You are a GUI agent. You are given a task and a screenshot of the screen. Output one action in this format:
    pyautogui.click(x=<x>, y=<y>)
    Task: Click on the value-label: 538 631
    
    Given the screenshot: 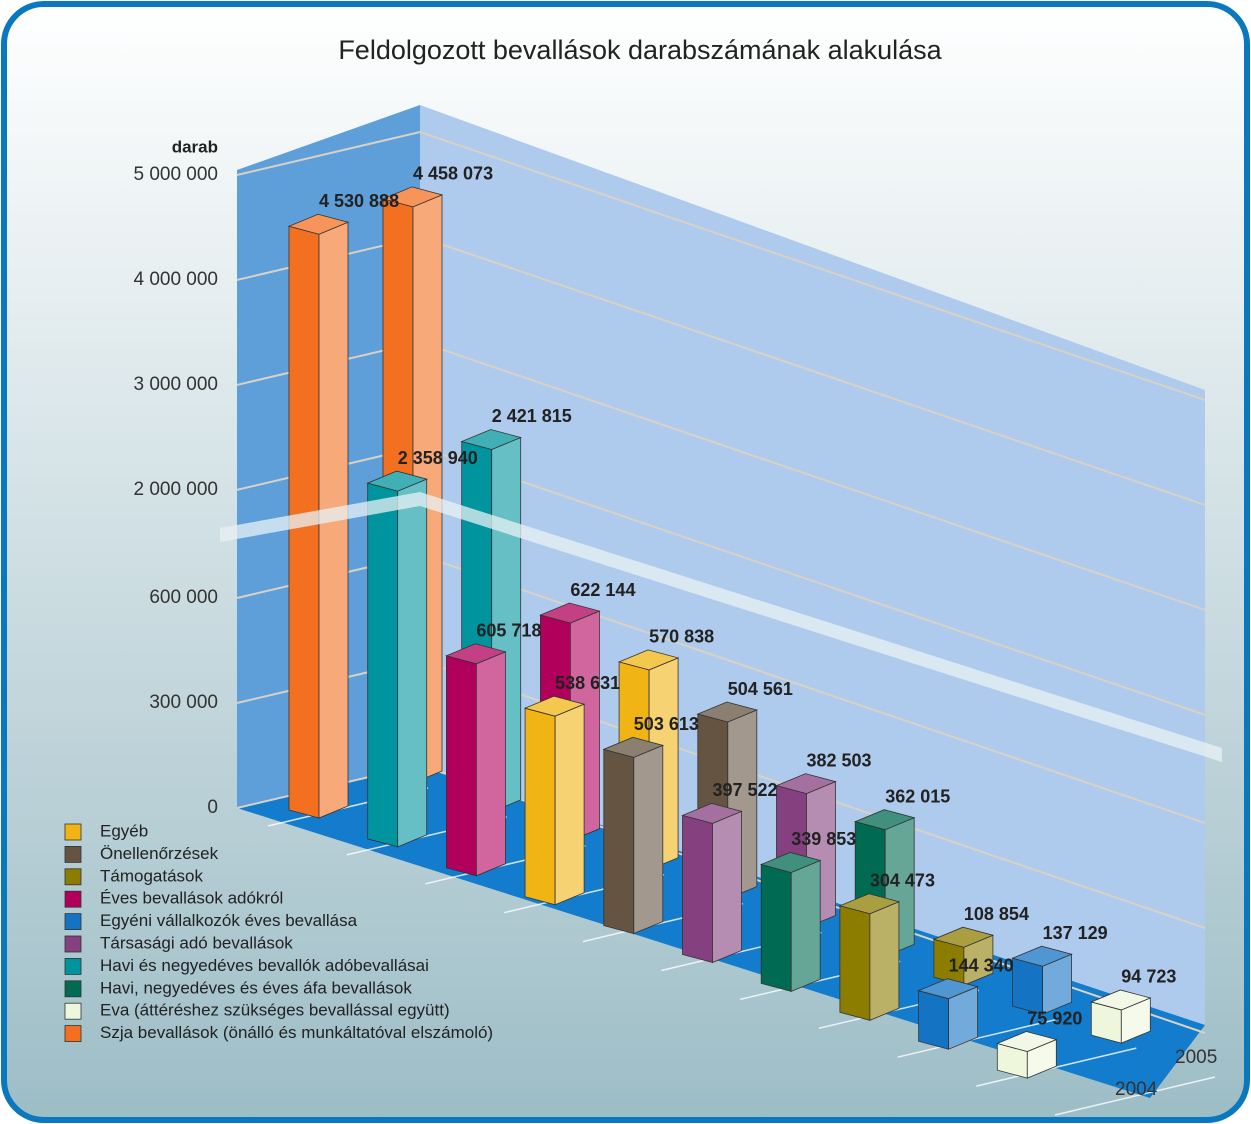 What is the action you would take?
    pyautogui.click(x=587, y=683)
    